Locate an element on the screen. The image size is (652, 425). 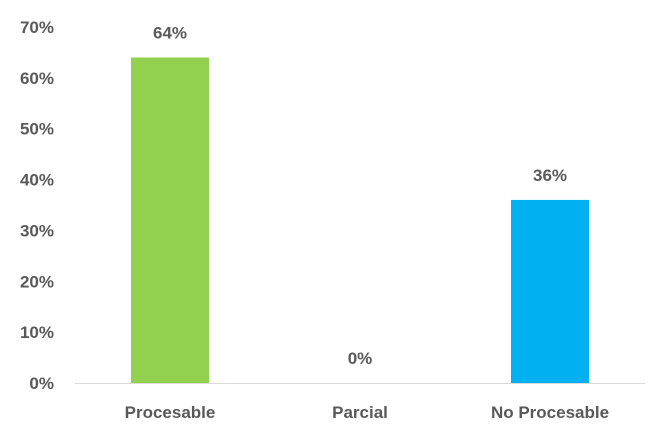
x-axis: Procesable Parcial No Procesable is located at coordinates (367, 412).